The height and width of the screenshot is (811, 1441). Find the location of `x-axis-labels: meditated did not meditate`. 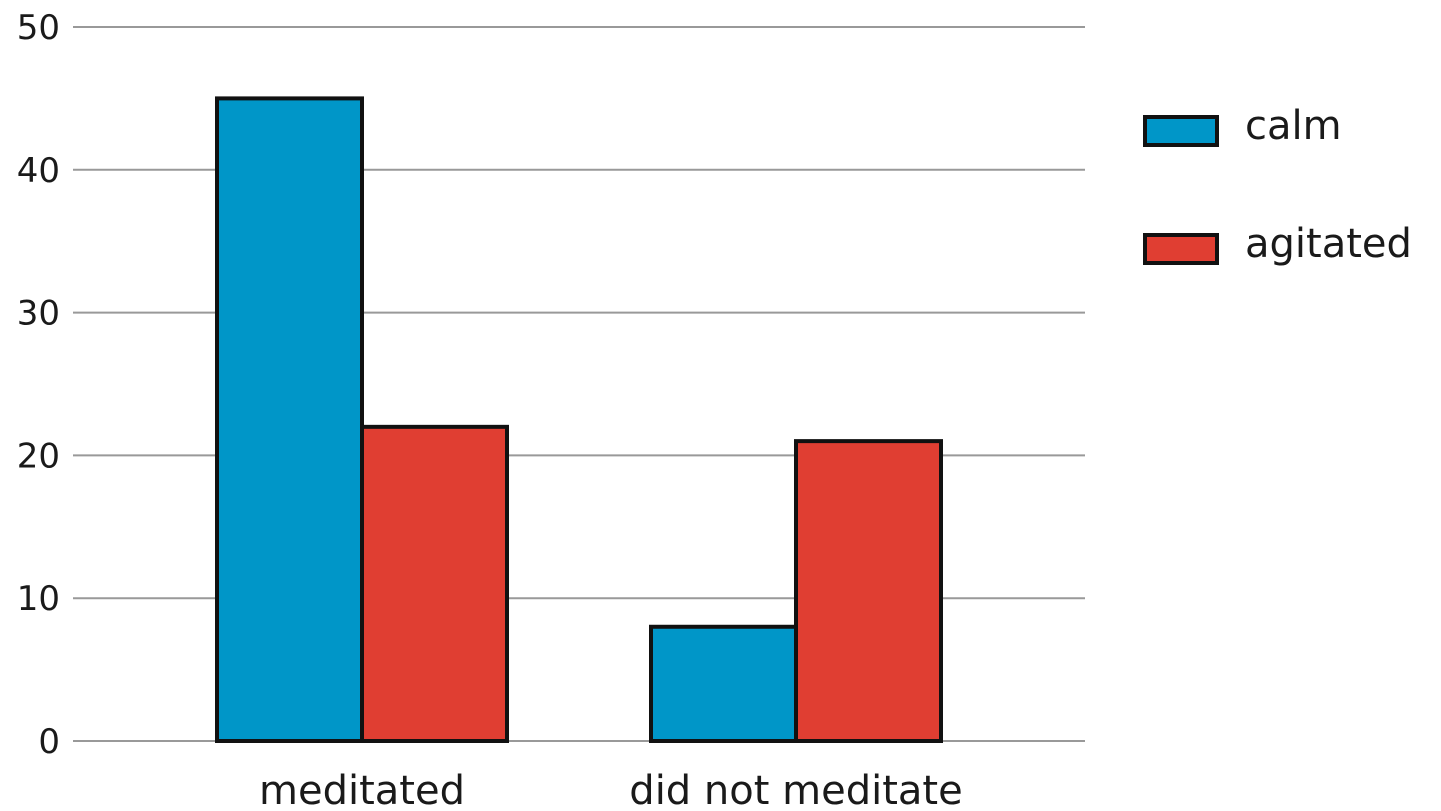

x-axis-labels: meditated did not meditate is located at coordinates (611, 789).